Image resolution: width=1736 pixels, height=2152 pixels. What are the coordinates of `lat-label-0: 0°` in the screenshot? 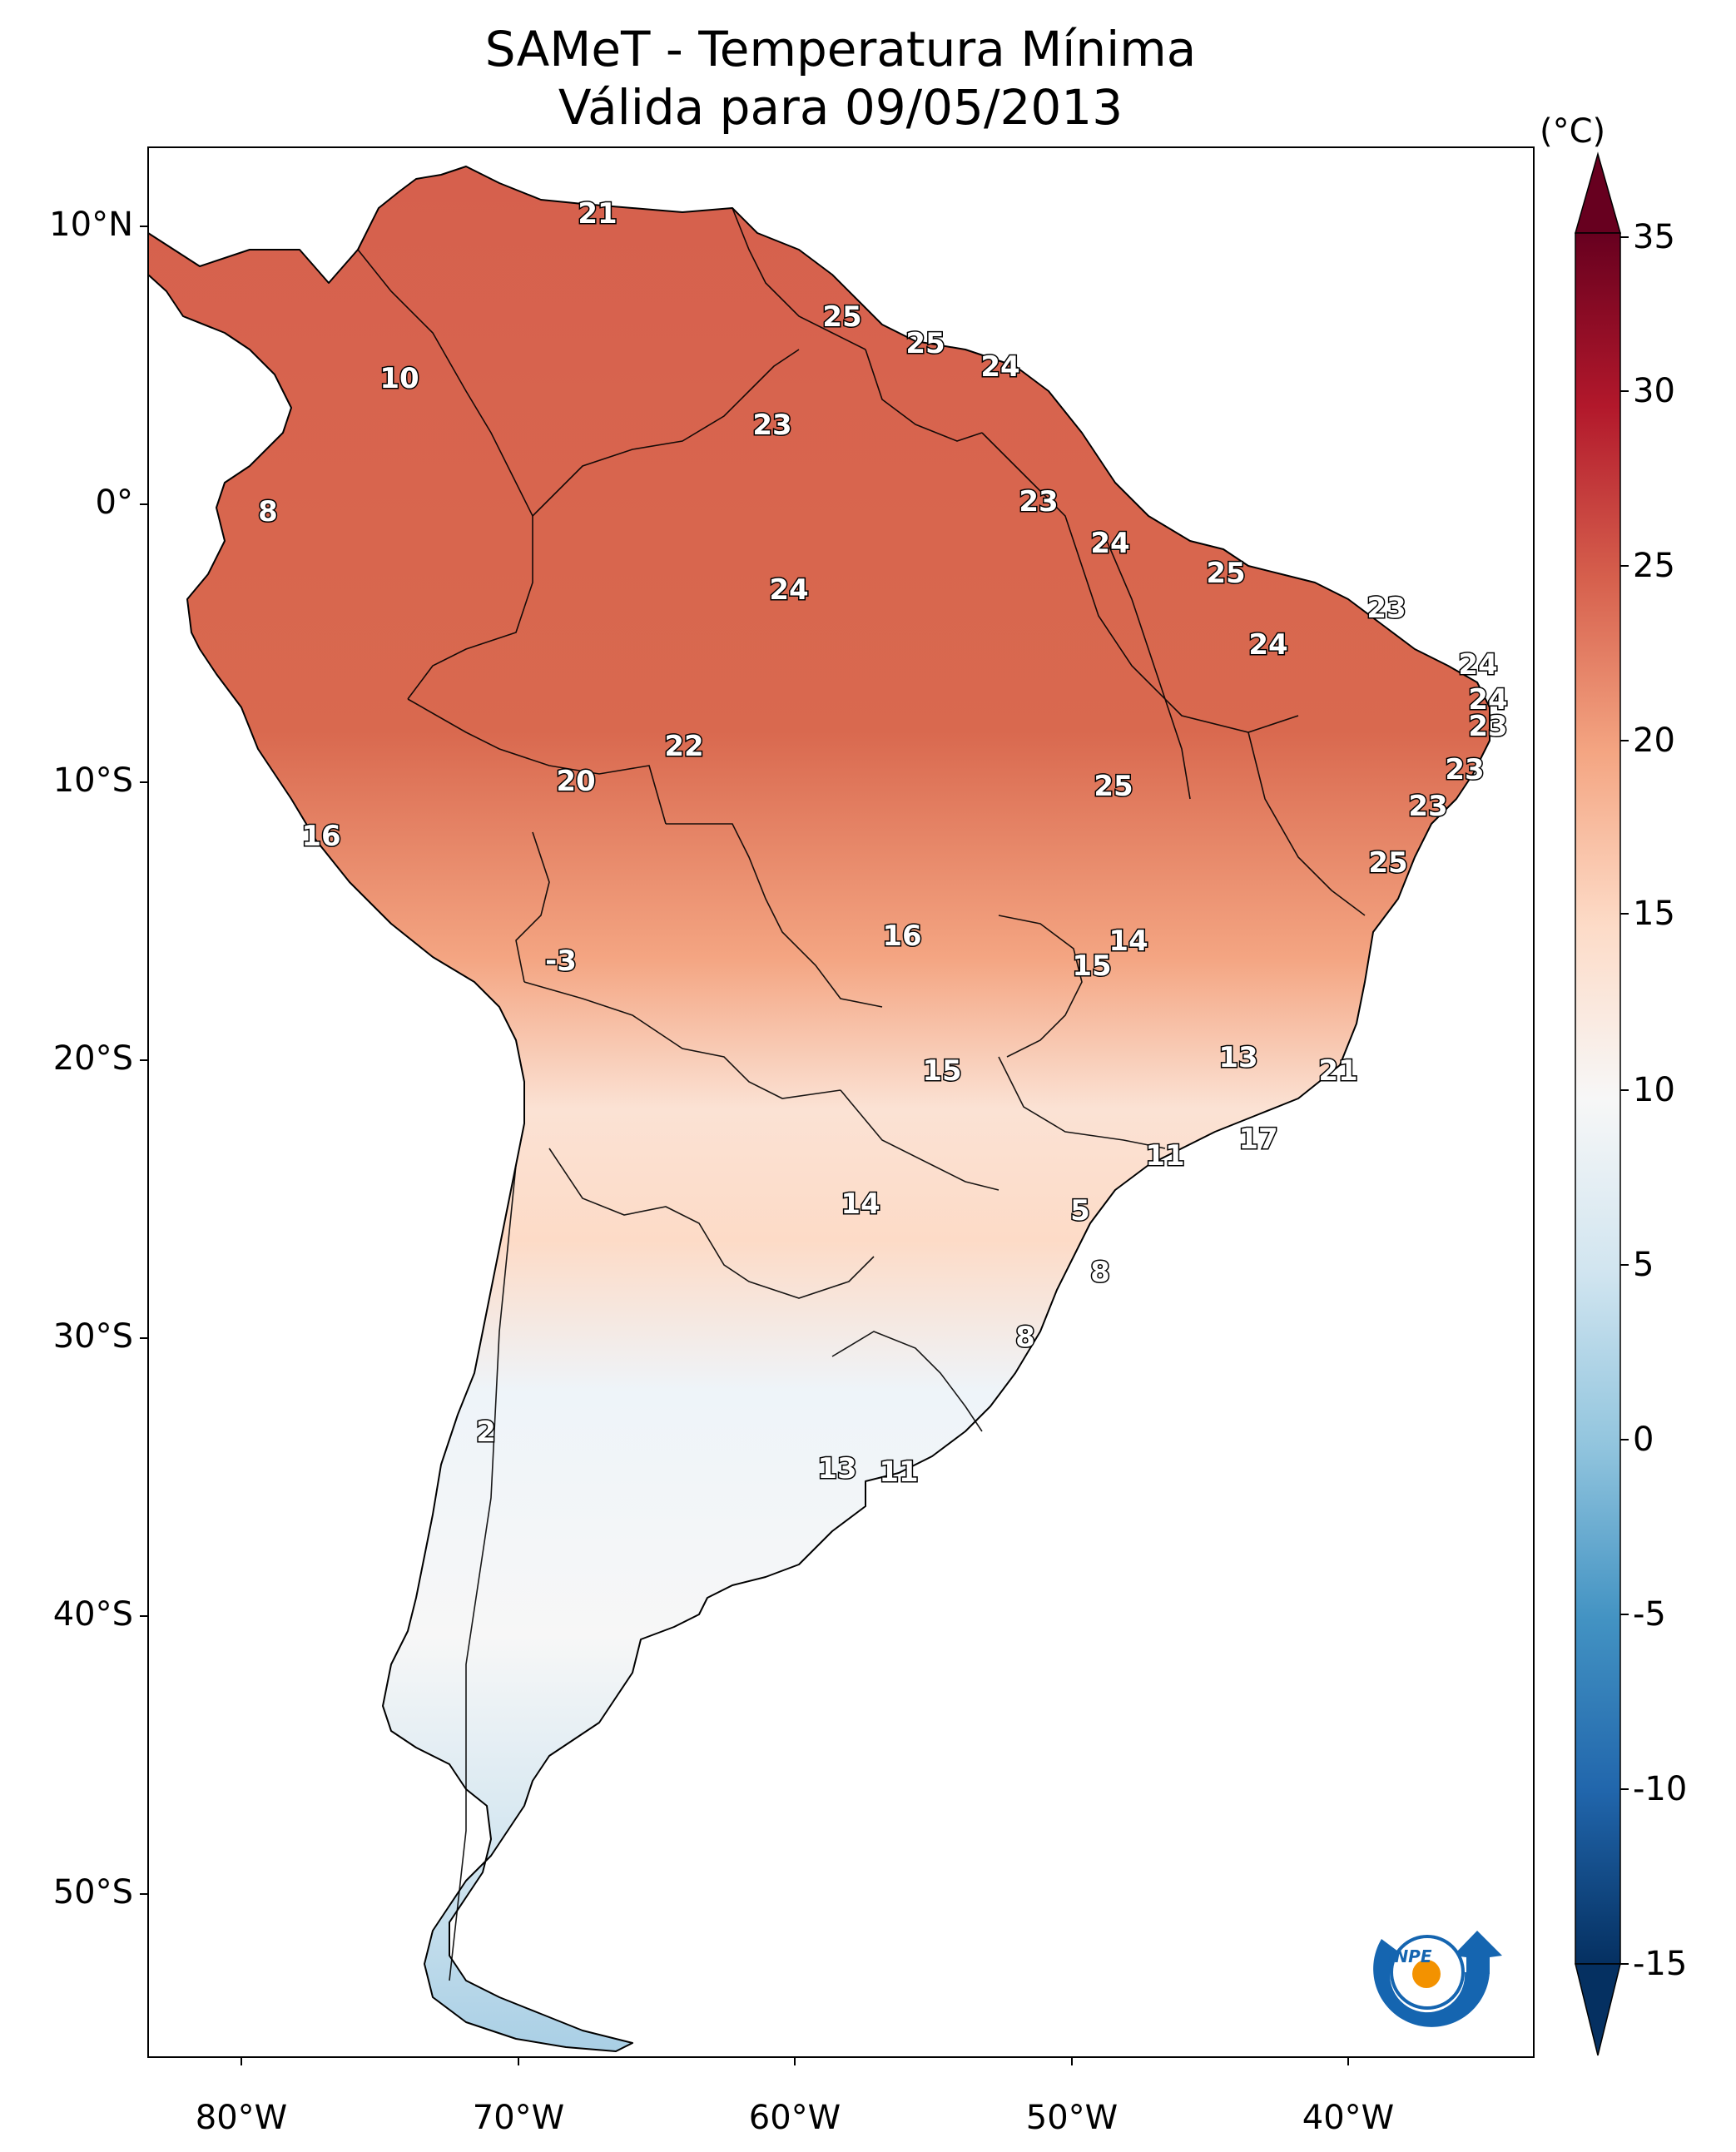 It's located at (114, 502).